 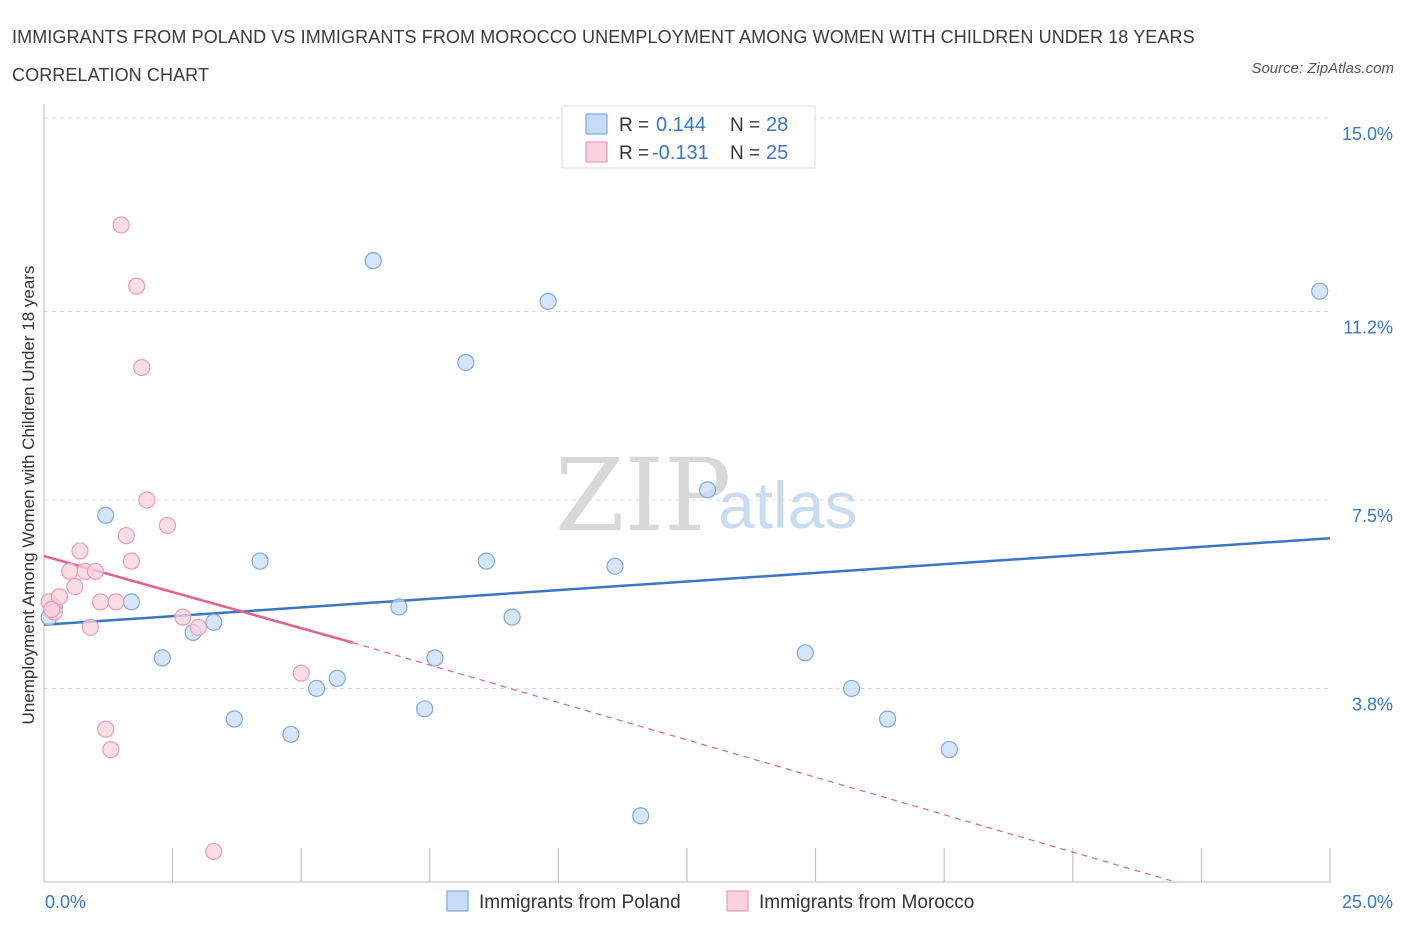 What do you see at coordinates (1322, 68) in the screenshot?
I see `source-label: Source: ZipAtlas.com` at bounding box center [1322, 68].